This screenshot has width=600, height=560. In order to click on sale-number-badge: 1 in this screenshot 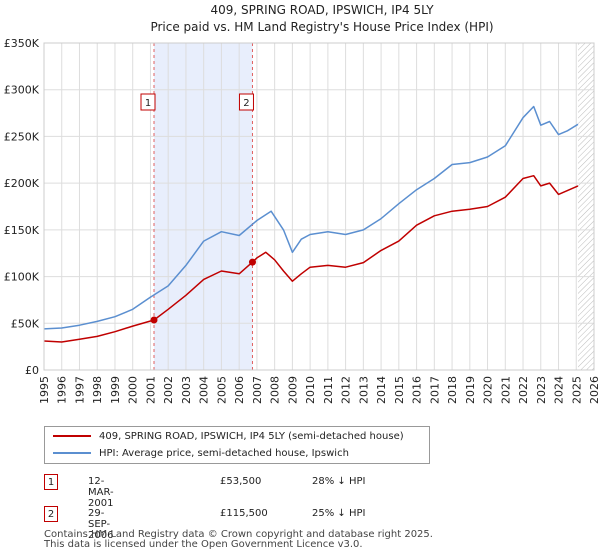, I will do `click(51, 482)`.